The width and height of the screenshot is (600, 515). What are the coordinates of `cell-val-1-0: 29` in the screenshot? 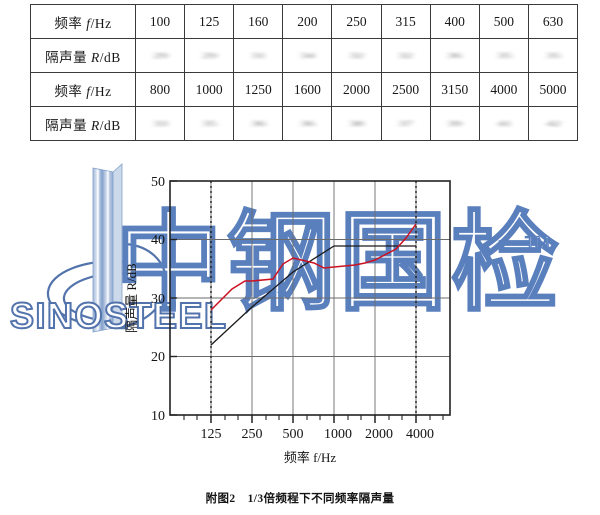 It's located at (160, 55).